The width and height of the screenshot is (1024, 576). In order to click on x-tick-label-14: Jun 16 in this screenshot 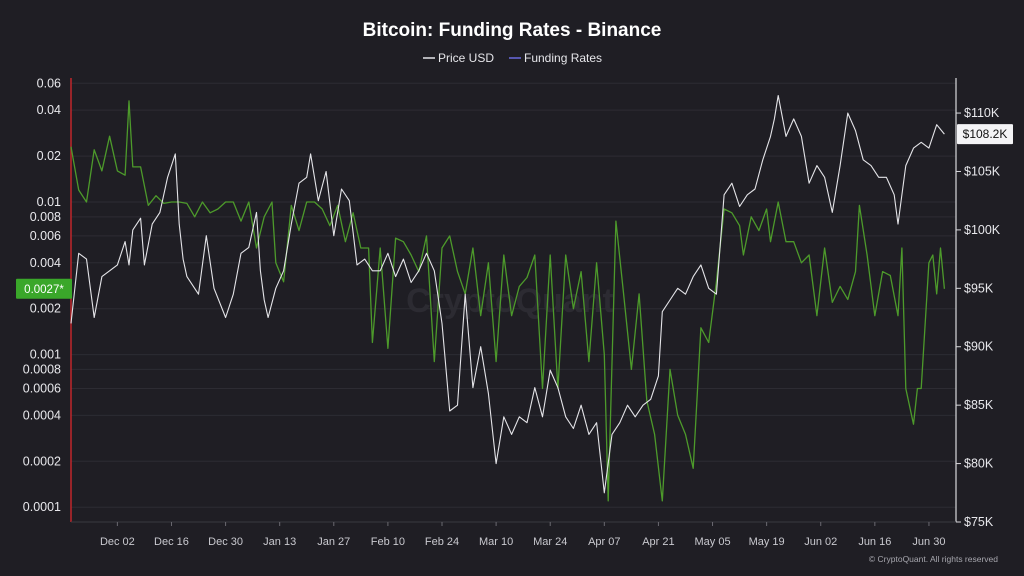, I will do `click(874, 542)`.